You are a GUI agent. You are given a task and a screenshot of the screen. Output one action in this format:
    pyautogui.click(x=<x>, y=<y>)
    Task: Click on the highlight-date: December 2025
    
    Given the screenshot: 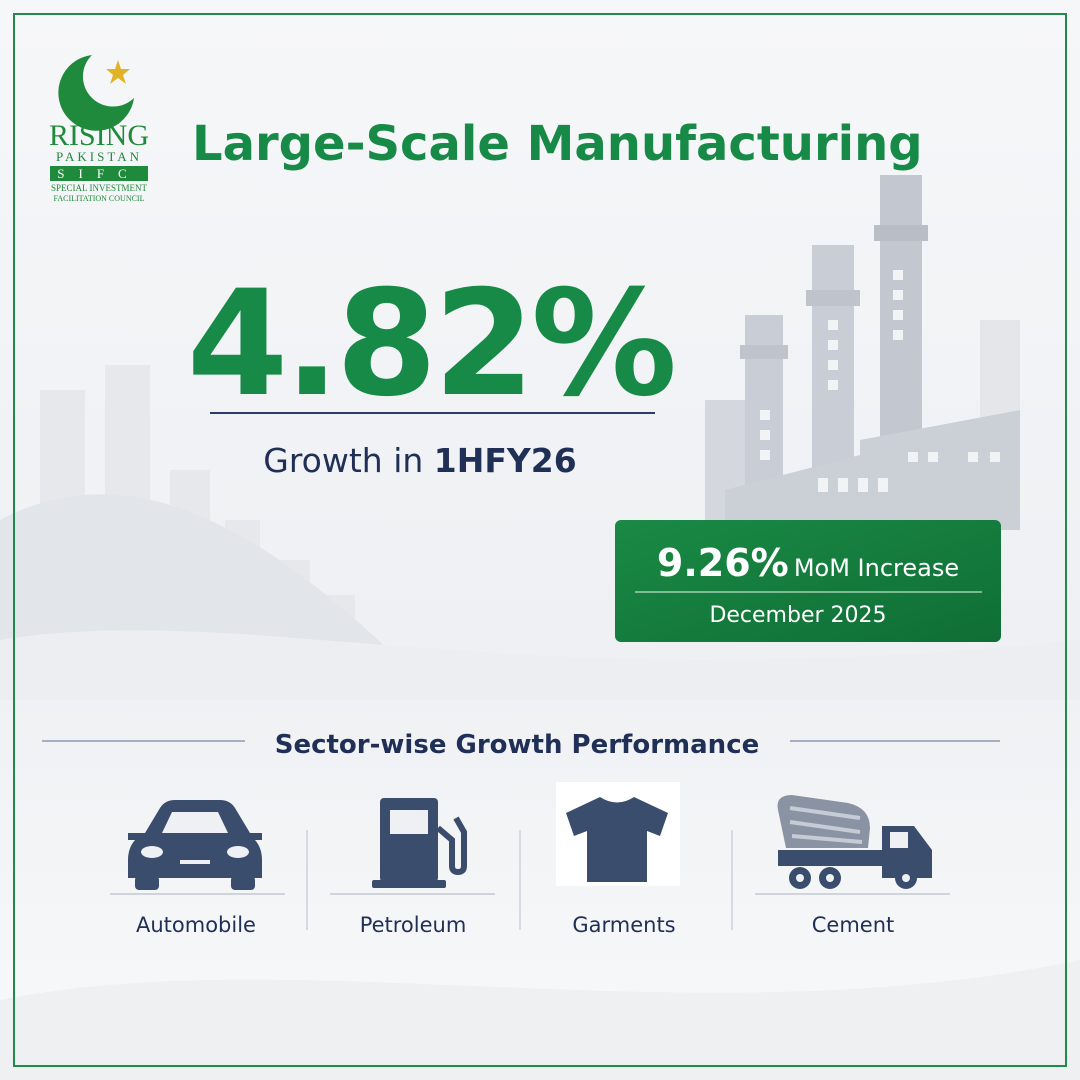 What is the action you would take?
    pyautogui.click(x=797, y=615)
    